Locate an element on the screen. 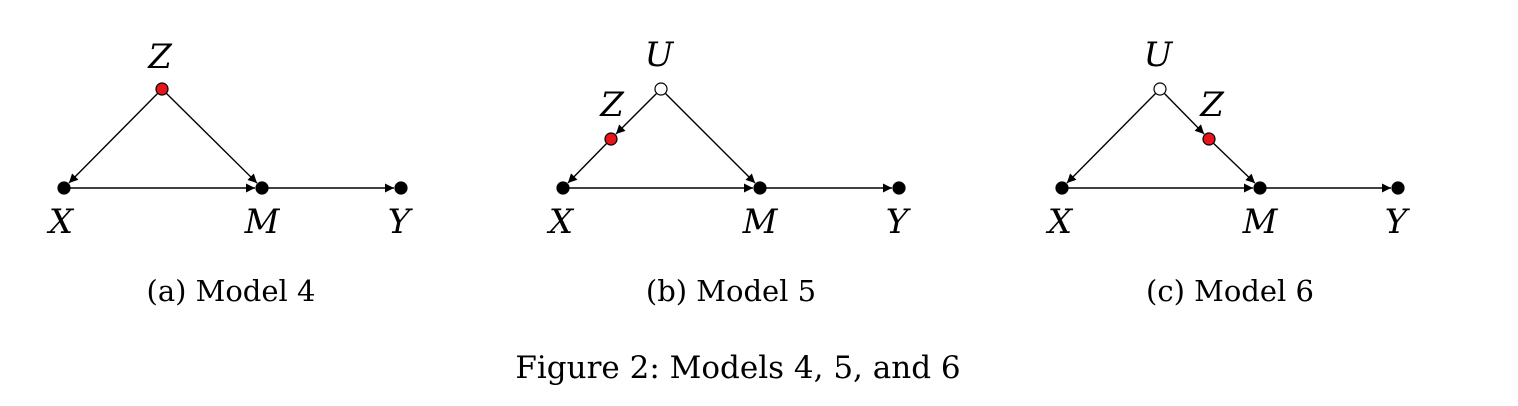 The height and width of the screenshot is (406, 1518). panel-model-4: Z X M Y is located at coordinates (230, 139).